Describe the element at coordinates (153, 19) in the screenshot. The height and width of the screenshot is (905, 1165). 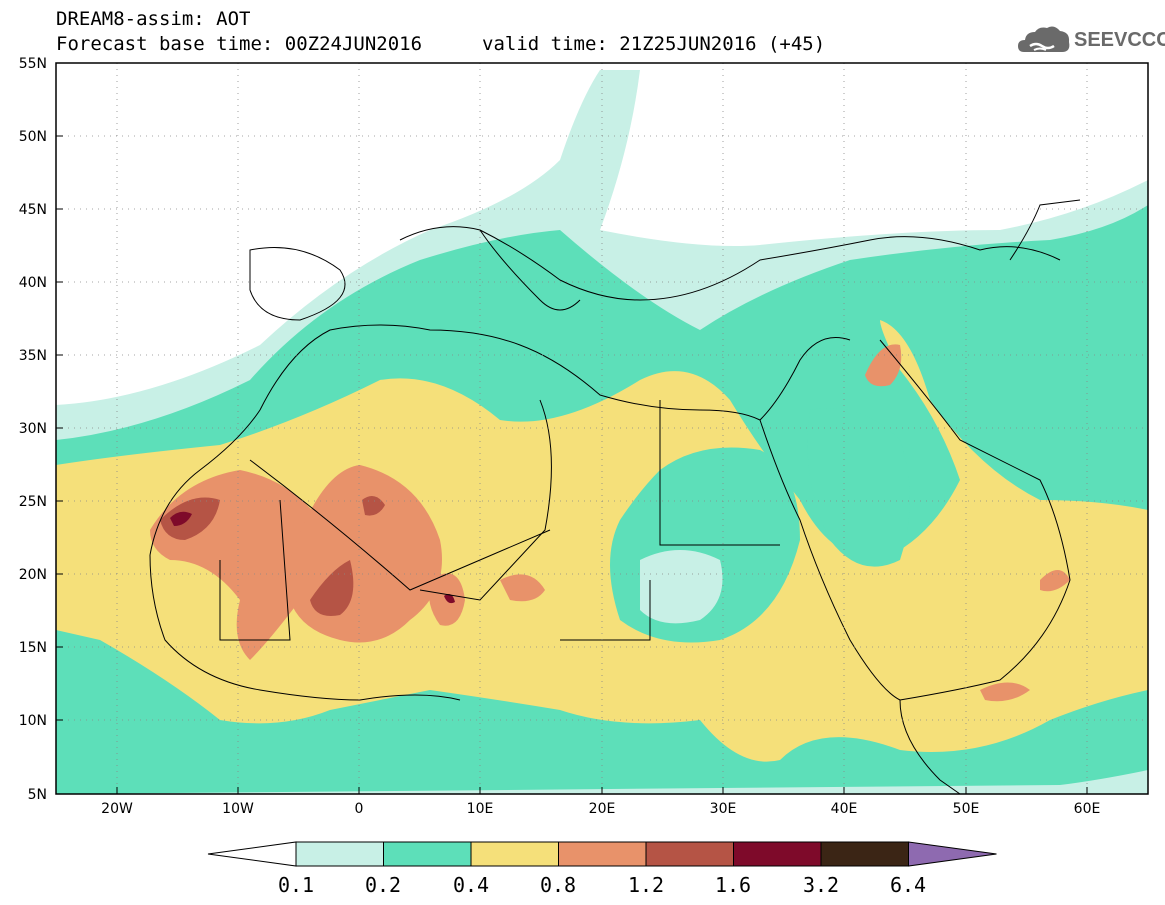
I see `map-title: DREAM8-assim: AOT` at that location.